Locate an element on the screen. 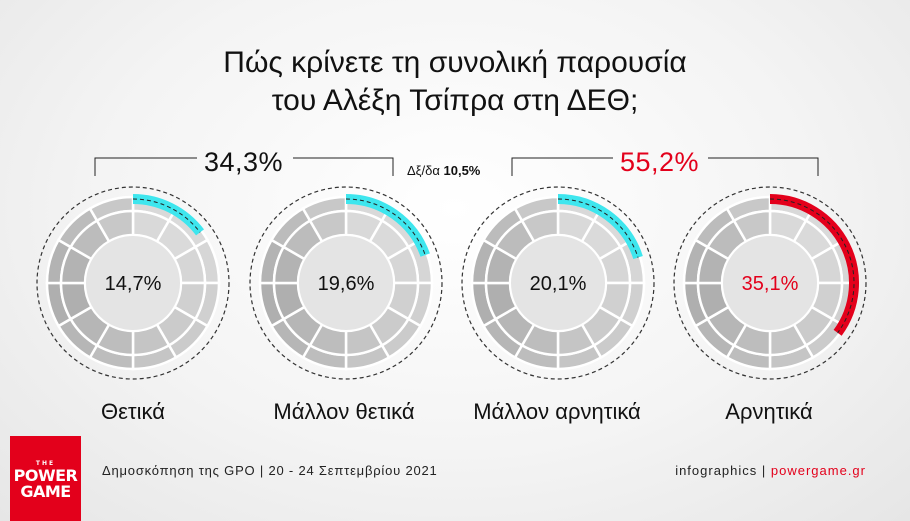  logo-the: THE is located at coordinates (45, 463).